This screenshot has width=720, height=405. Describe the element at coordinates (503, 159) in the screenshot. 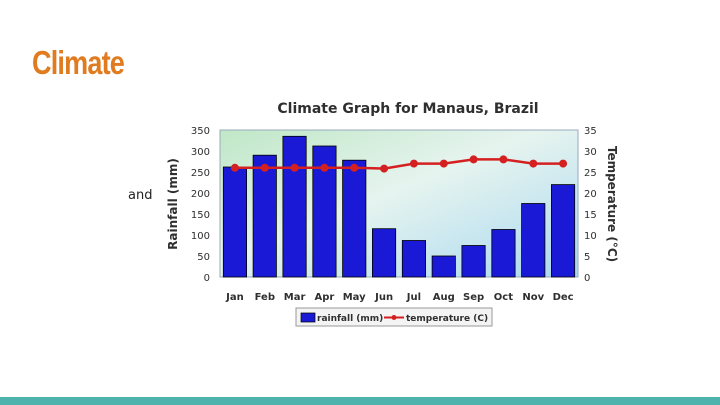

I see `temperature-point-oct` at that location.